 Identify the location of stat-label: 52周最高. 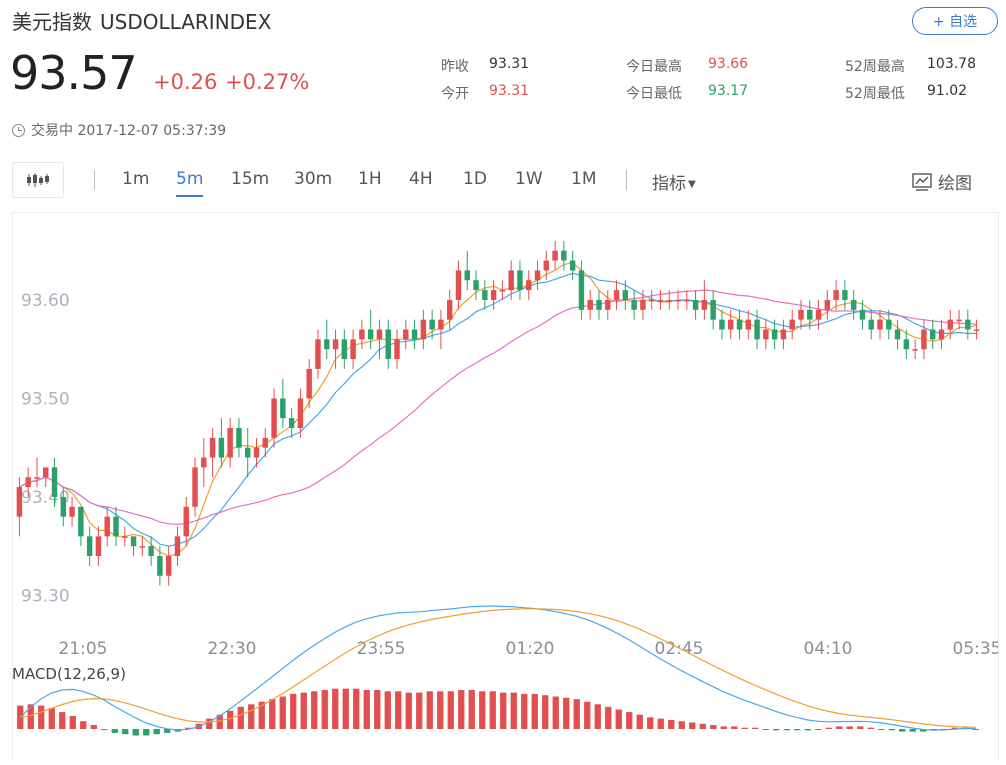
(875, 67).